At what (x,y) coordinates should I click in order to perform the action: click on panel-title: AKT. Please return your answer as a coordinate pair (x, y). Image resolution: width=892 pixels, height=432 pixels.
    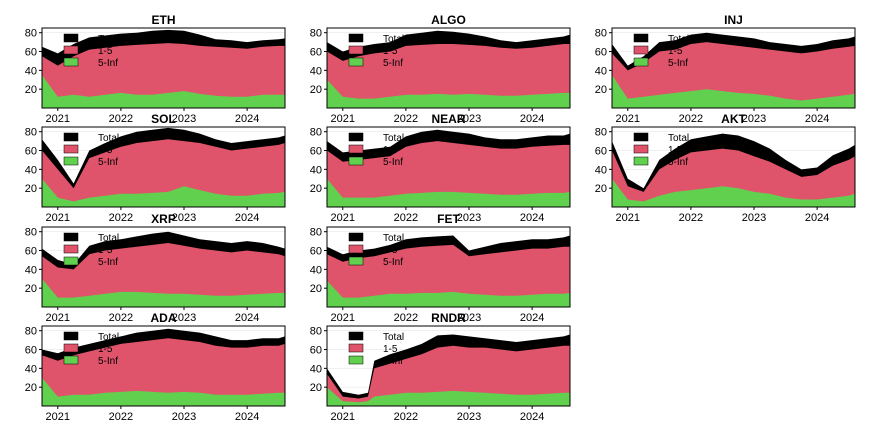
    Looking at the image, I should click on (733, 119).